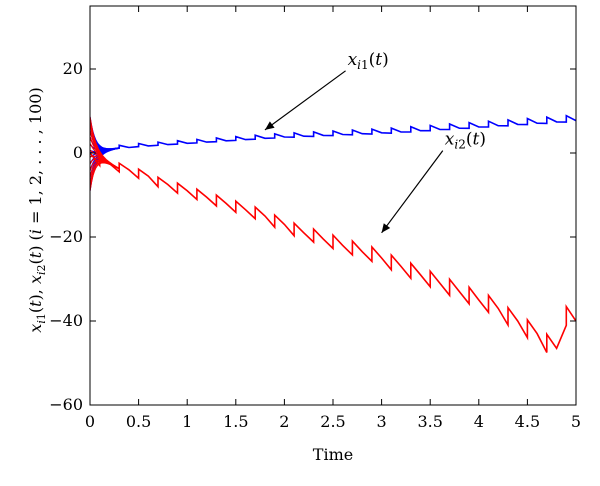 This screenshot has height=486, width=600. I want to click on annotation-layer: xi1(t) xi2(t), so click(375, 142).